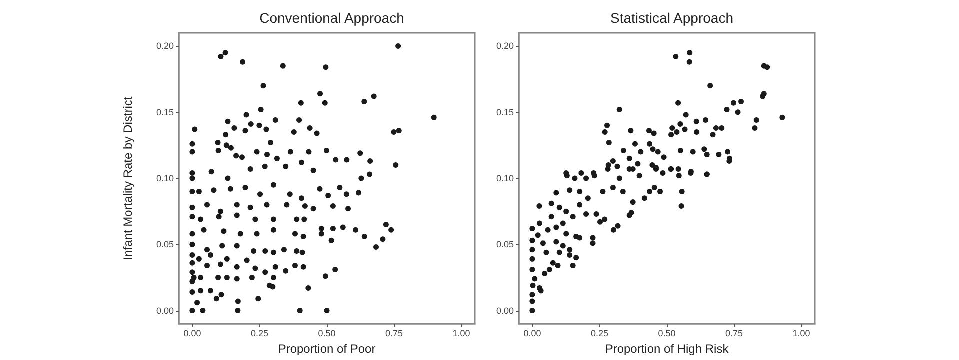  I want to click on x-axis-title: Proportion of High Risk, so click(667, 349).